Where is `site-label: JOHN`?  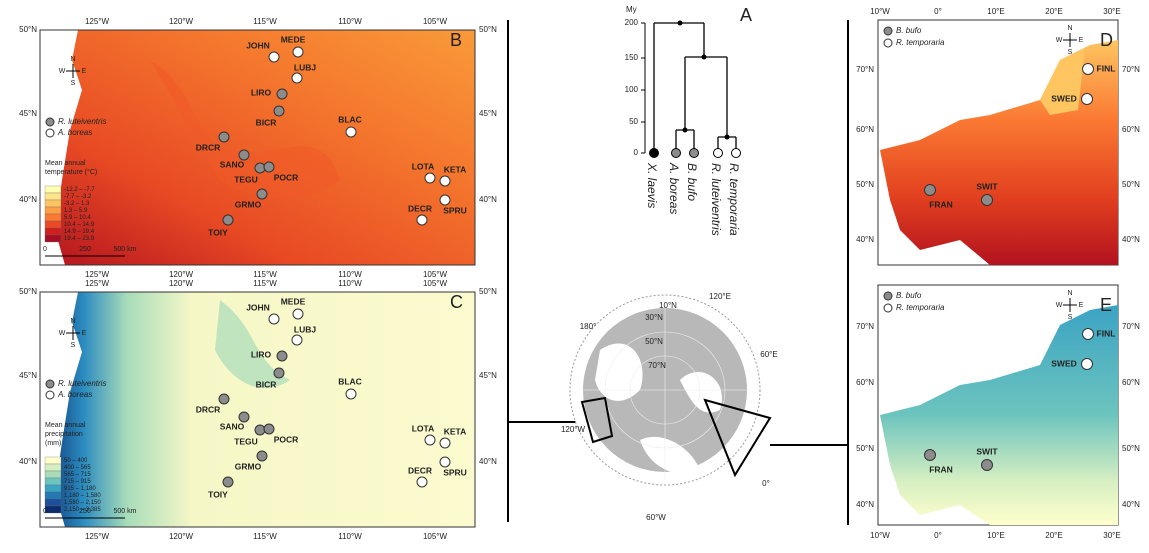 site-label: JOHN is located at coordinates (258, 307).